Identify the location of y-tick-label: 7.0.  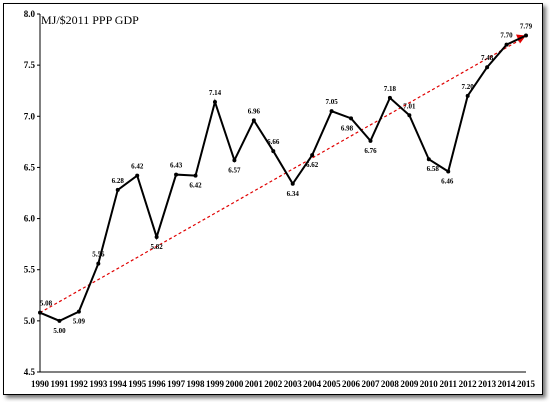
(30, 116).